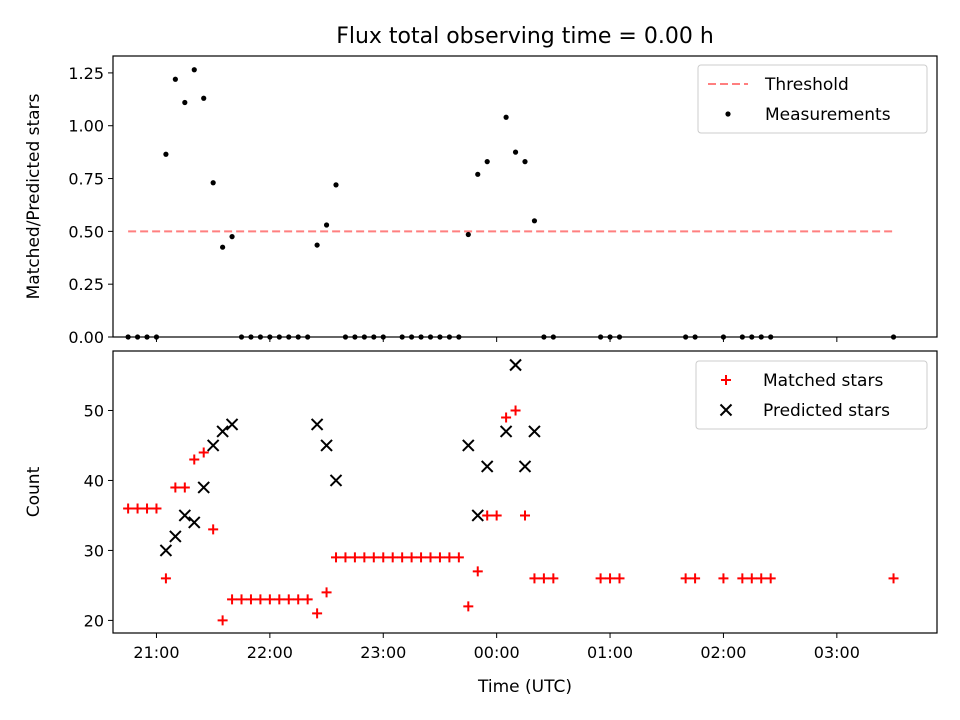 The image size is (960, 720). What do you see at coordinates (524, 687) in the screenshot?
I see `x-axis-label: Time (UTC)` at bounding box center [524, 687].